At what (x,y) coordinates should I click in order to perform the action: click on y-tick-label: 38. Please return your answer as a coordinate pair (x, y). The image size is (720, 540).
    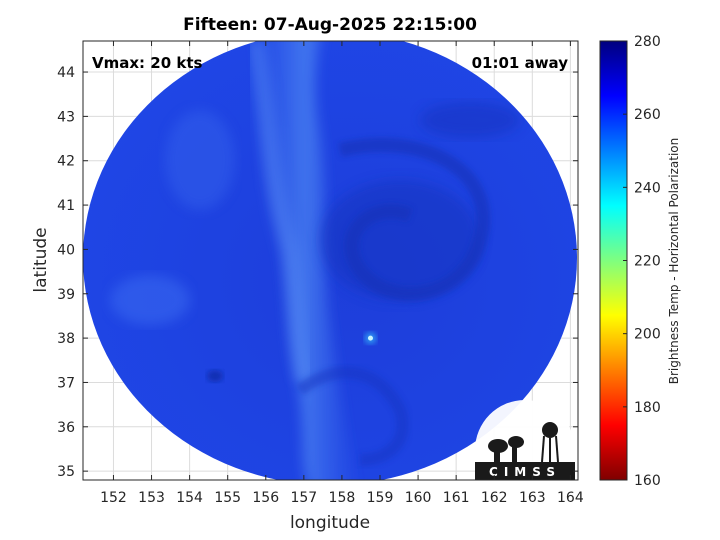
    Looking at the image, I should click on (66, 339).